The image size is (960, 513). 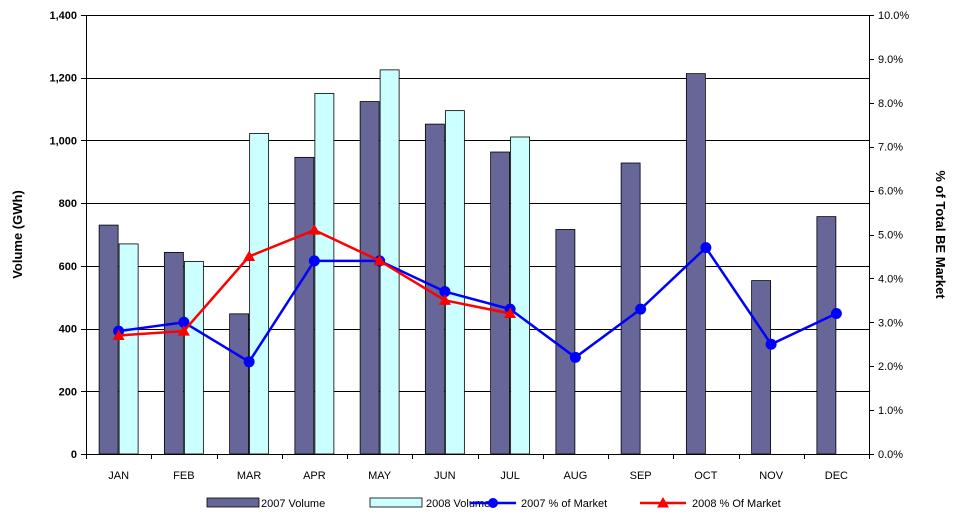 What do you see at coordinates (836, 476) in the screenshot?
I see `x-tick-label: DEC` at bounding box center [836, 476].